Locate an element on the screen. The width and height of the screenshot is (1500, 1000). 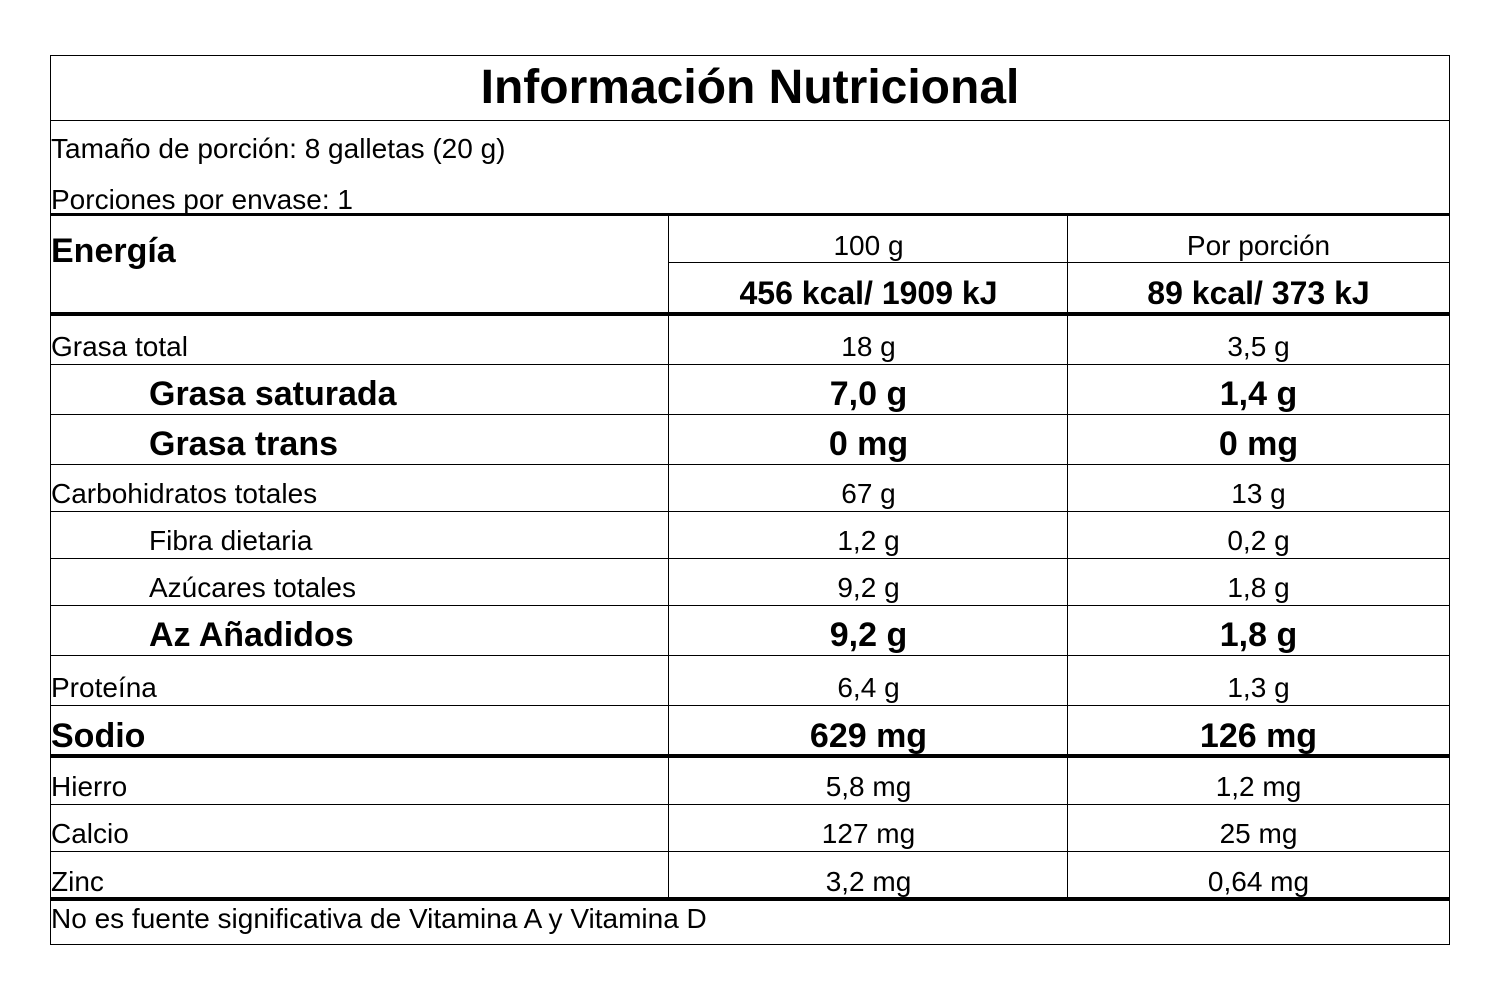
nutrient-value: 0,64 mg is located at coordinates (1258, 881).